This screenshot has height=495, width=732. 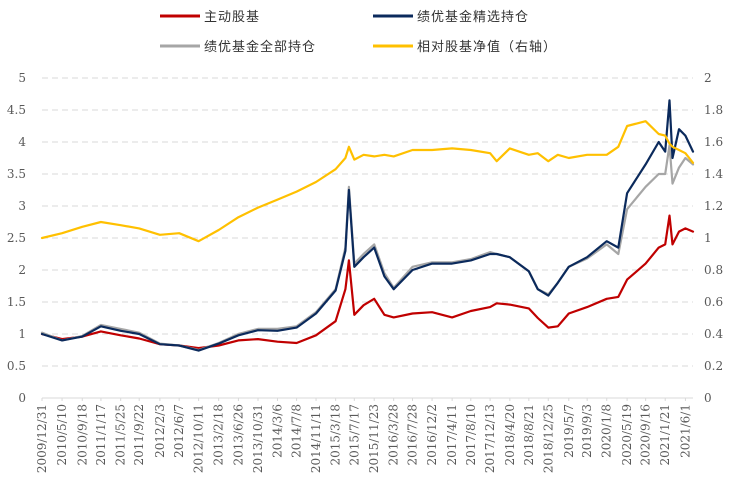 I want to click on x-tick-label: 2016/3/28, so click(x=394, y=435).